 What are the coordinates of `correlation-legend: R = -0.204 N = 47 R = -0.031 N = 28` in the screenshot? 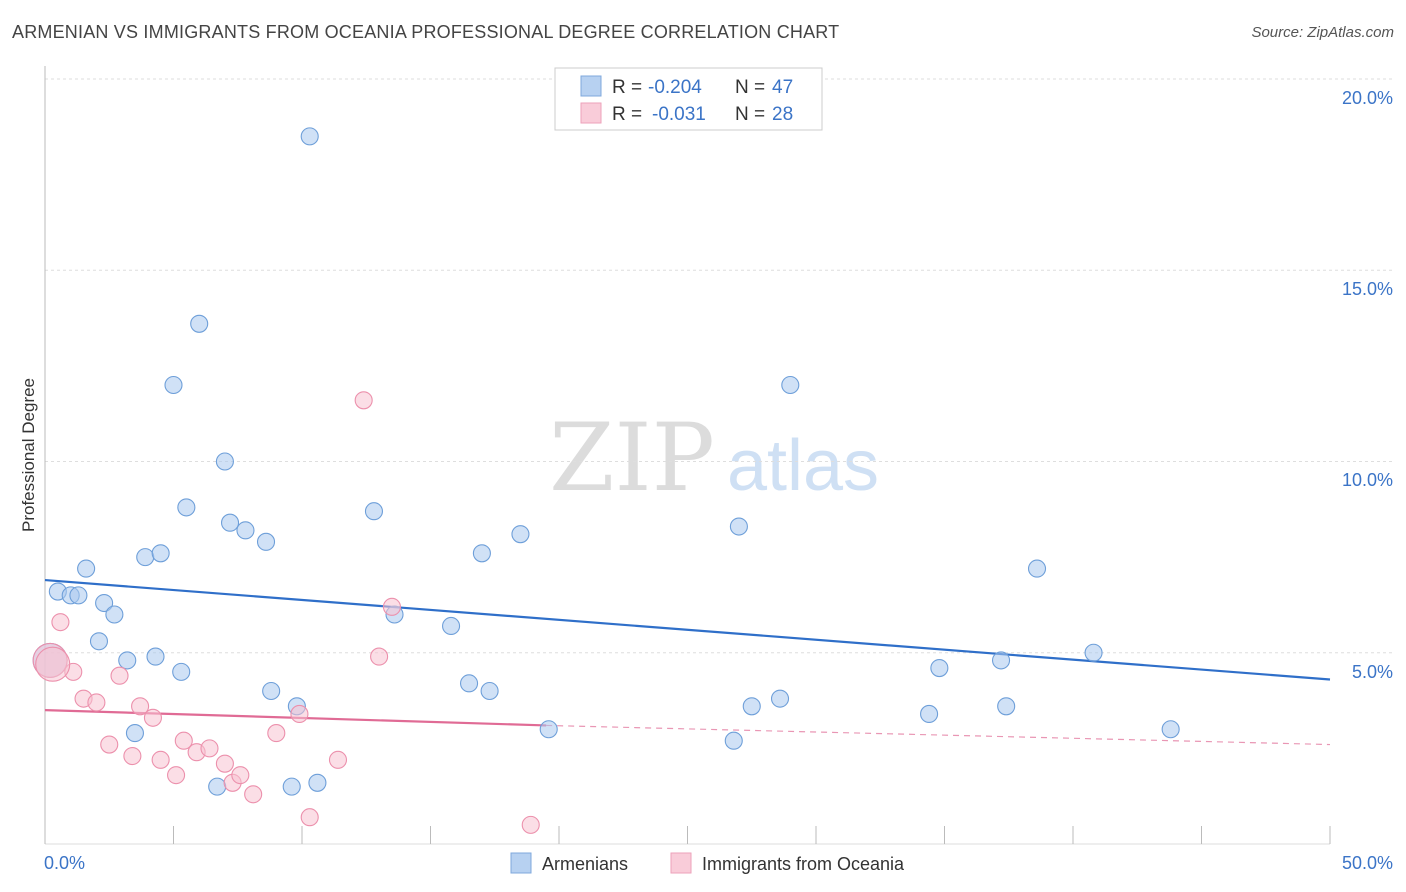 It's located at (688, 99).